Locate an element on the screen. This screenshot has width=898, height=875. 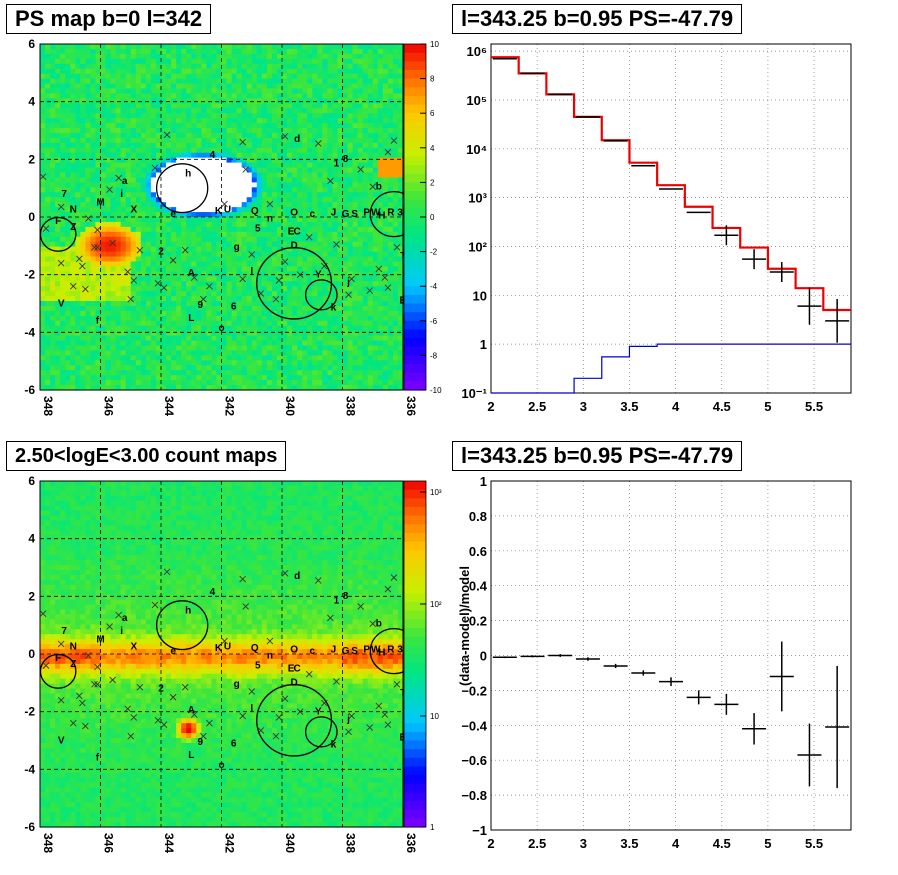
map_top-colorbar-label: 10 is located at coordinates (434, 44).